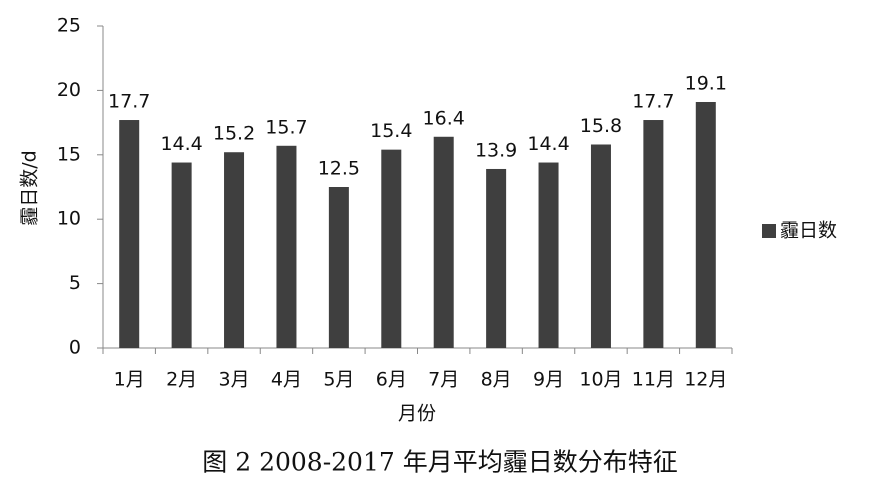 The width and height of the screenshot is (888, 485). I want to click on caption: 图 2 2008-2017 年月平均霾日数分布特征, so click(439, 462).